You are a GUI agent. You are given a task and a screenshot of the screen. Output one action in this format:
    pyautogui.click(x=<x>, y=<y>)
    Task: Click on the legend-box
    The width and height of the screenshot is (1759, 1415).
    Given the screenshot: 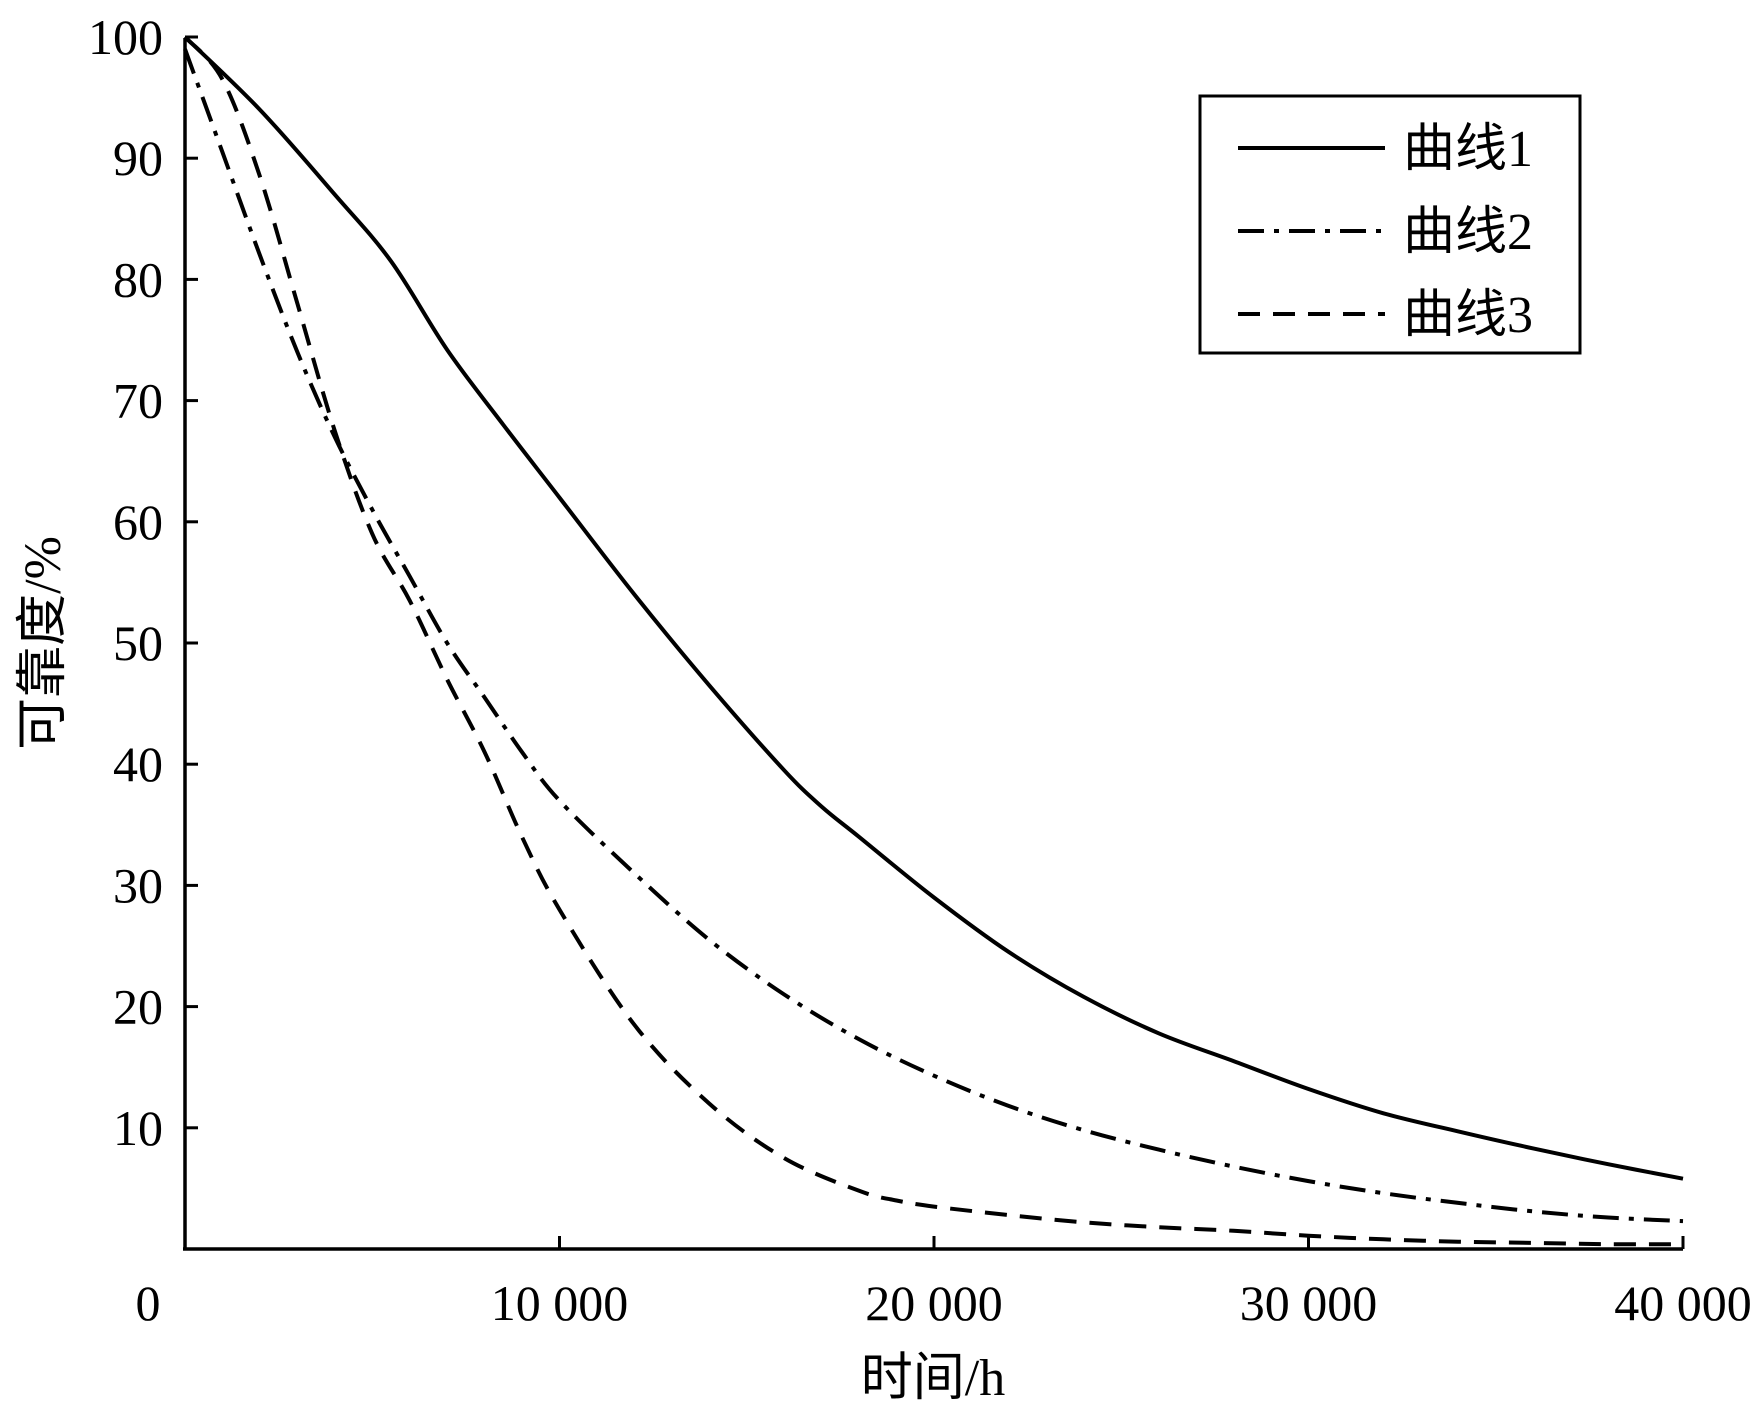 What is the action you would take?
    pyautogui.click(x=1390, y=224)
    